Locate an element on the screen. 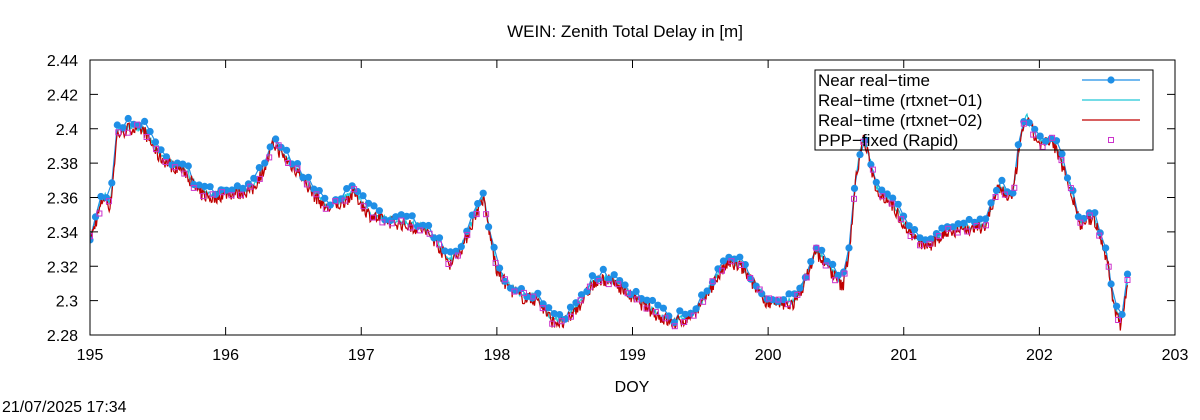 This screenshot has height=420, width=1200. chart-title: WEIN: Zenith Total Delay in [m] is located at coordinates (625, 31).